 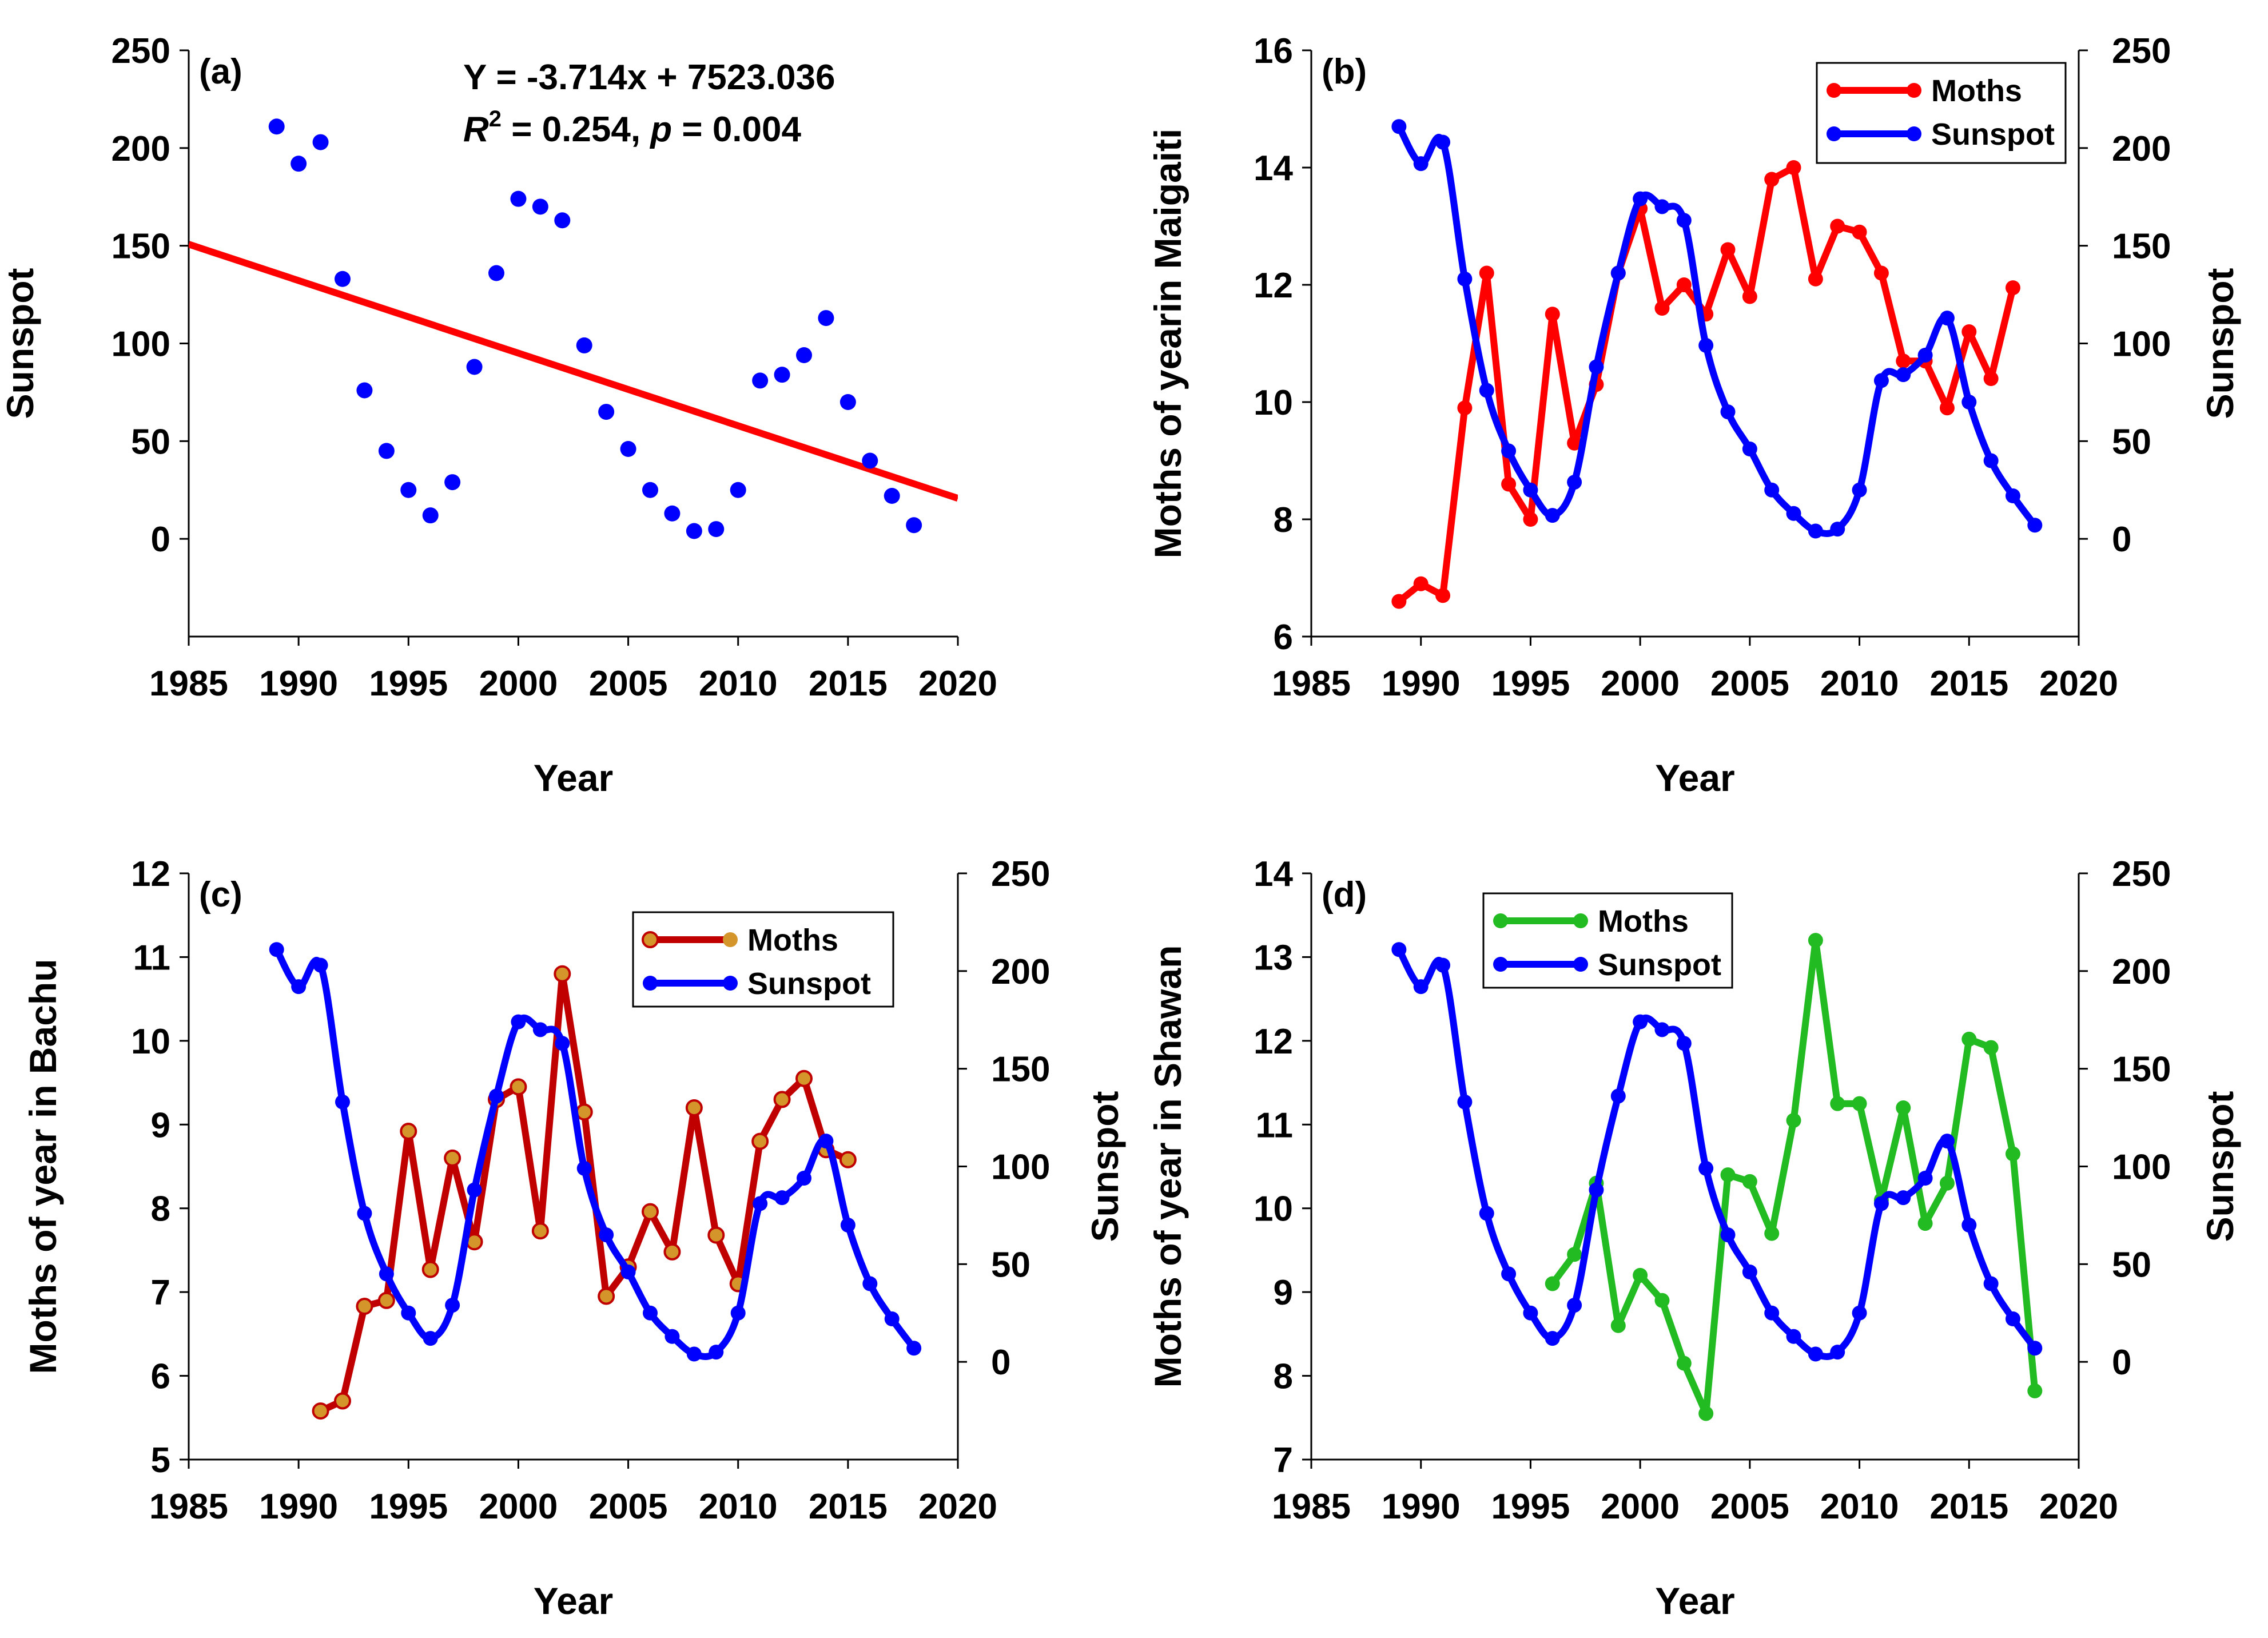 I want to click on x-tick-label: 2000, so click(x=1640, y=1506).